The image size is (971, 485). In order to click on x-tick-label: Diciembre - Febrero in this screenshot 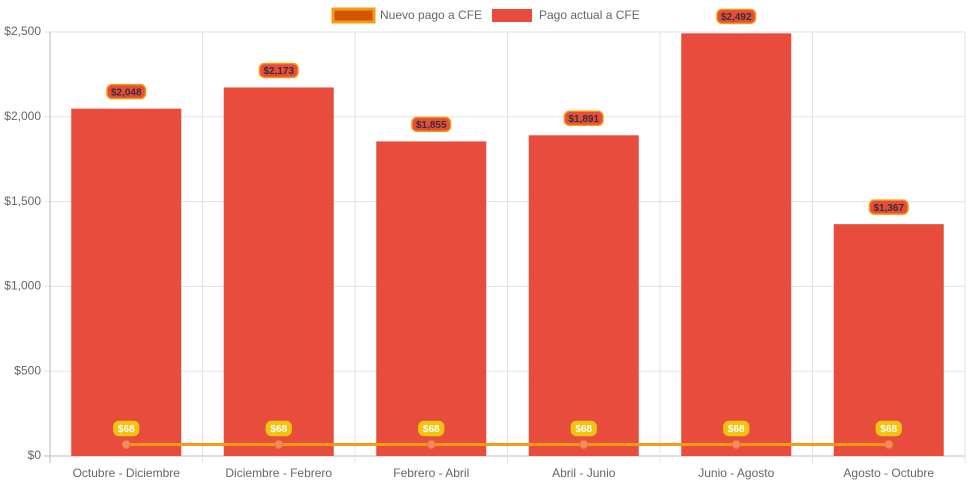, I will do `click(278, 473)`.